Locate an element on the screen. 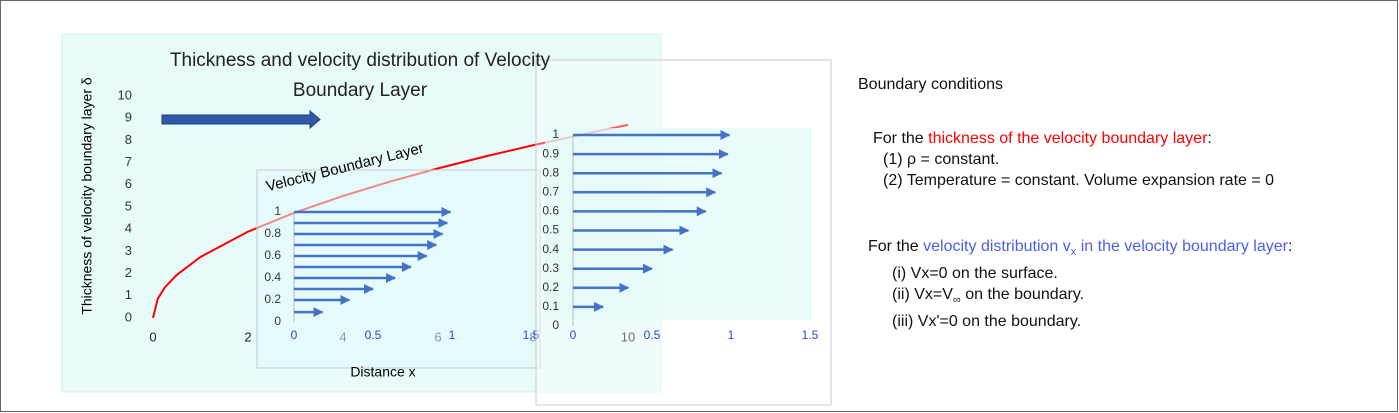 This screenshot has width=1399, height=413. y-tick-label: 0.1 is located at coordinates (550, 306).